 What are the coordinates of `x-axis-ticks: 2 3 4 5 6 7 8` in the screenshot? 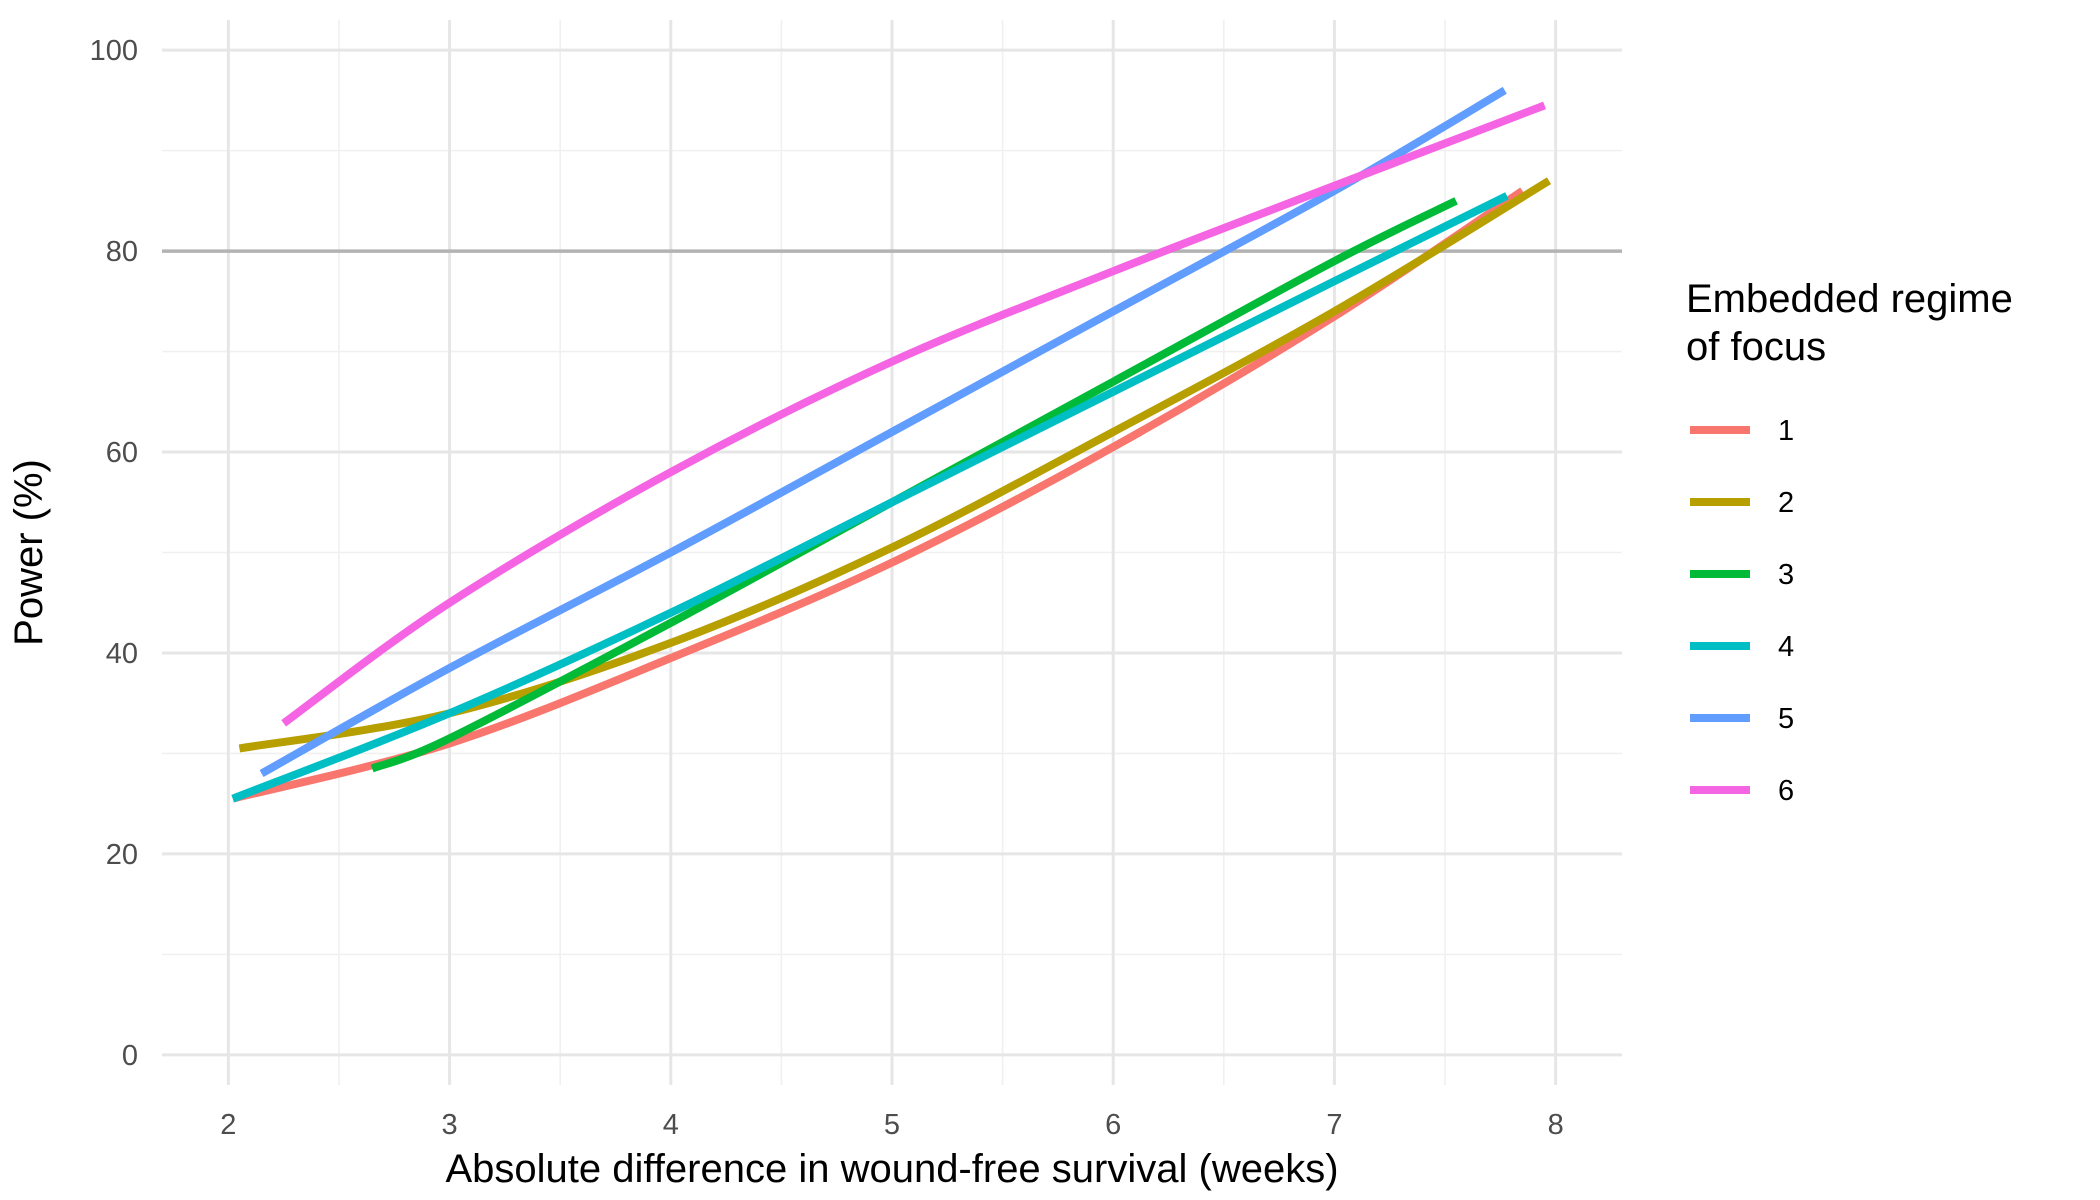 It's located at (891, 1125).